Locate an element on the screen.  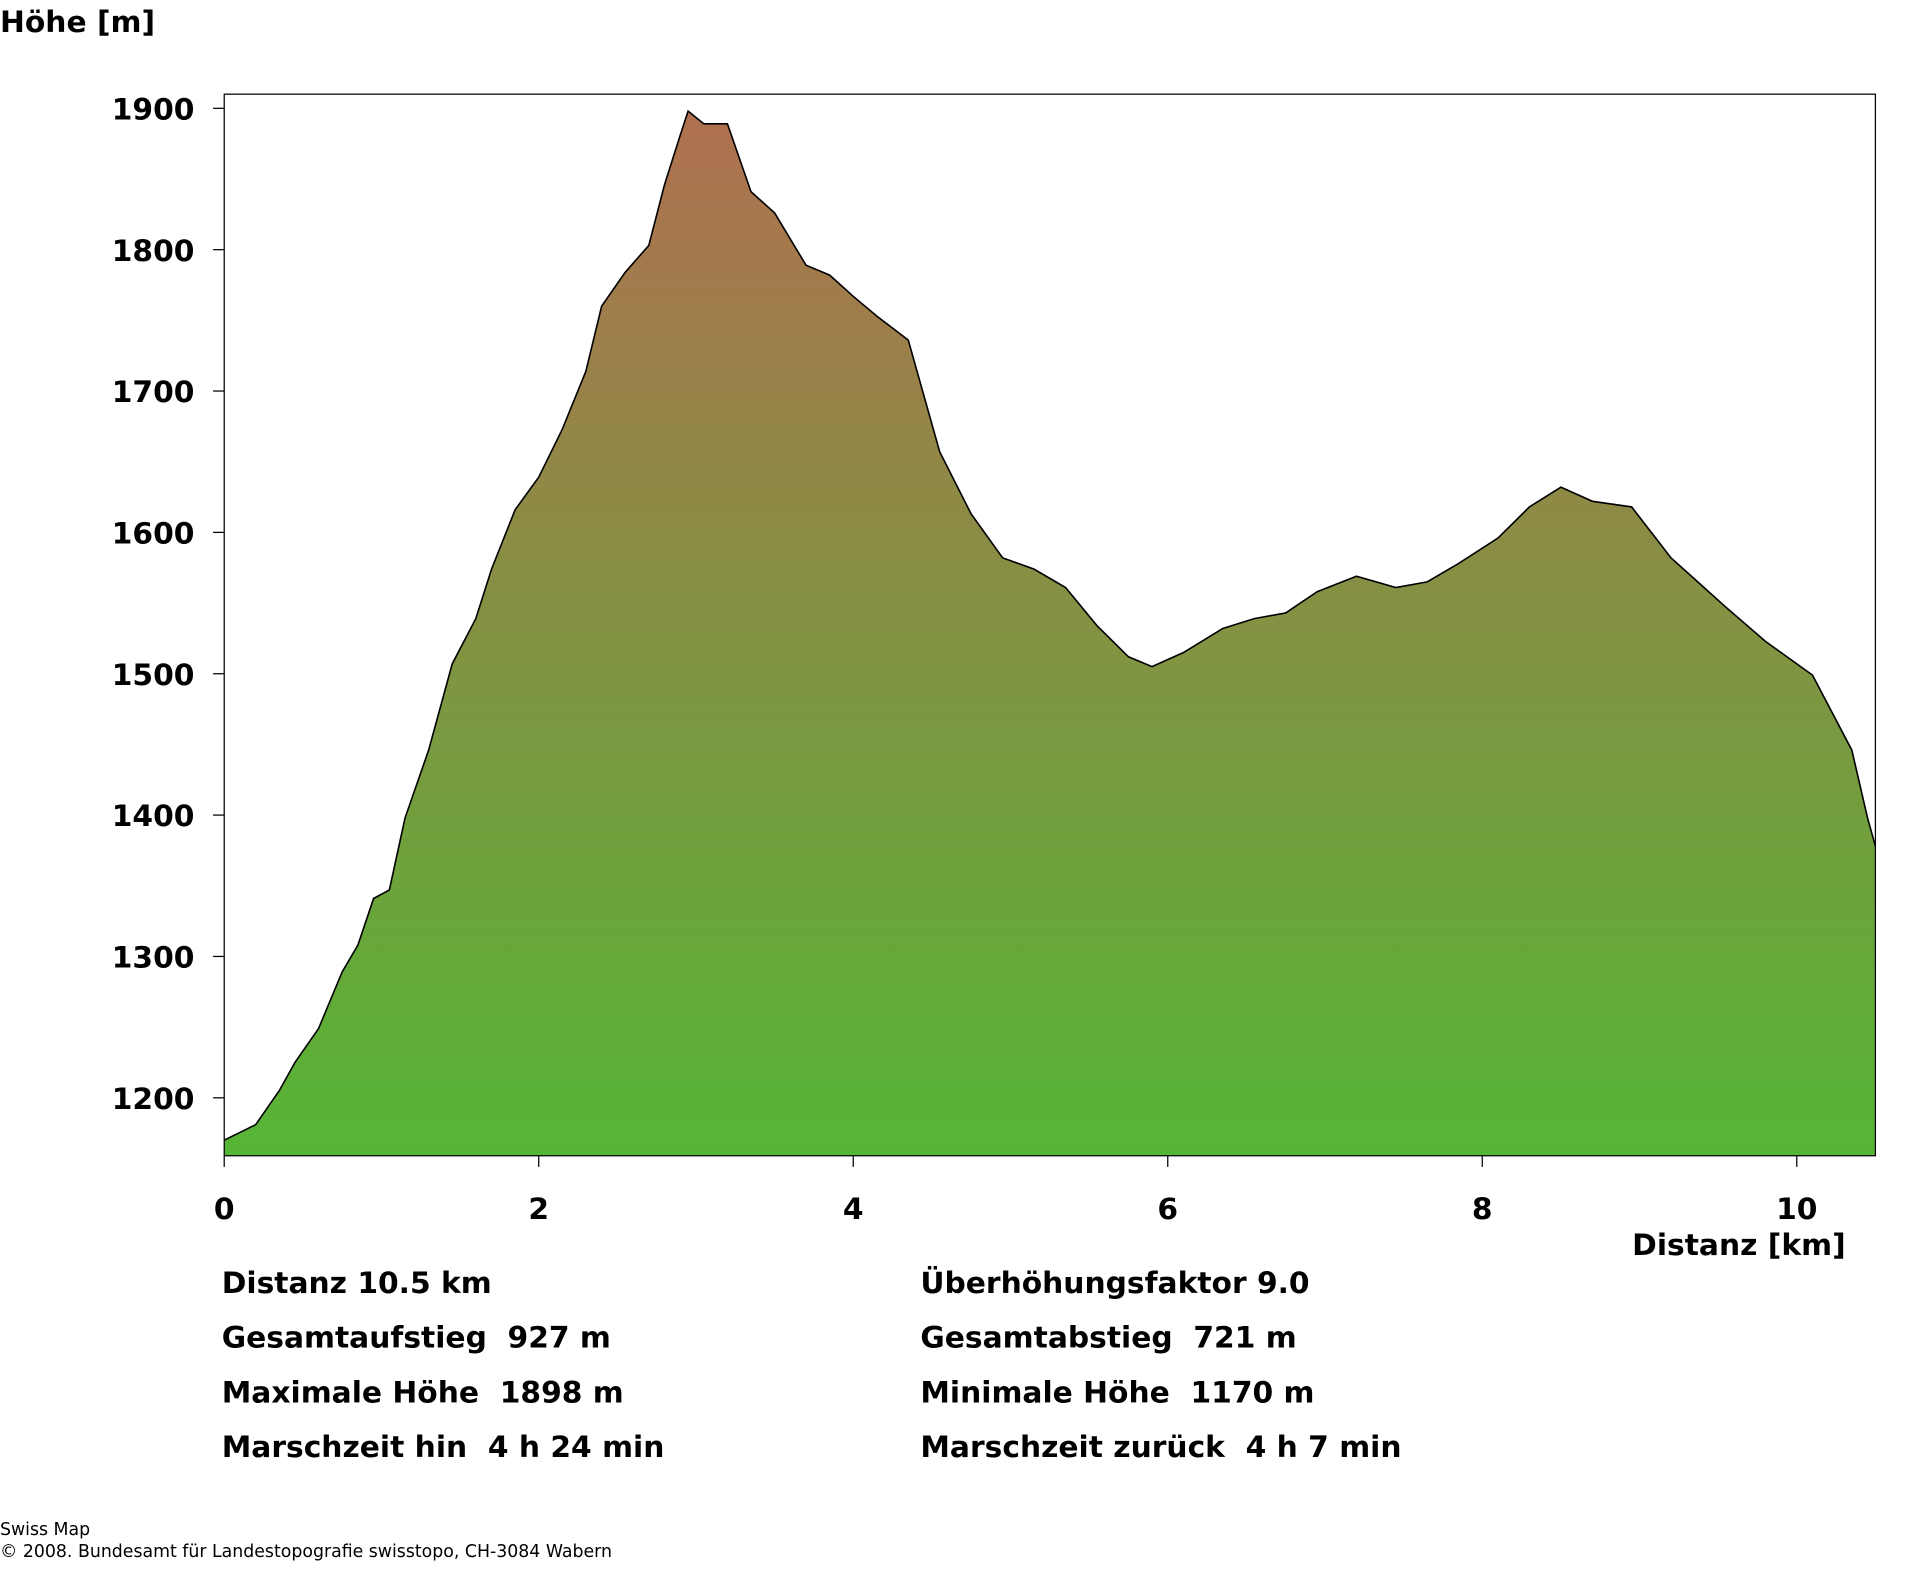
y-tick-label: 1300 is located at coordinates (153, 958).